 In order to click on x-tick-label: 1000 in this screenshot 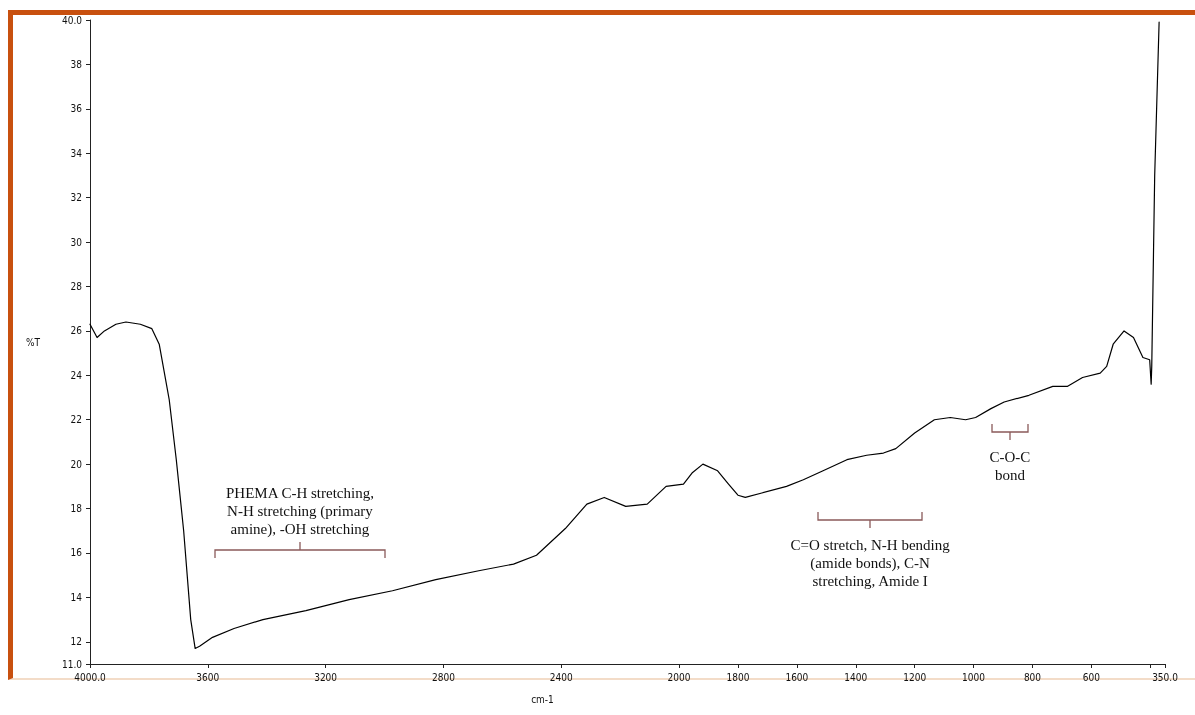, I will do `click(974, 677)`.